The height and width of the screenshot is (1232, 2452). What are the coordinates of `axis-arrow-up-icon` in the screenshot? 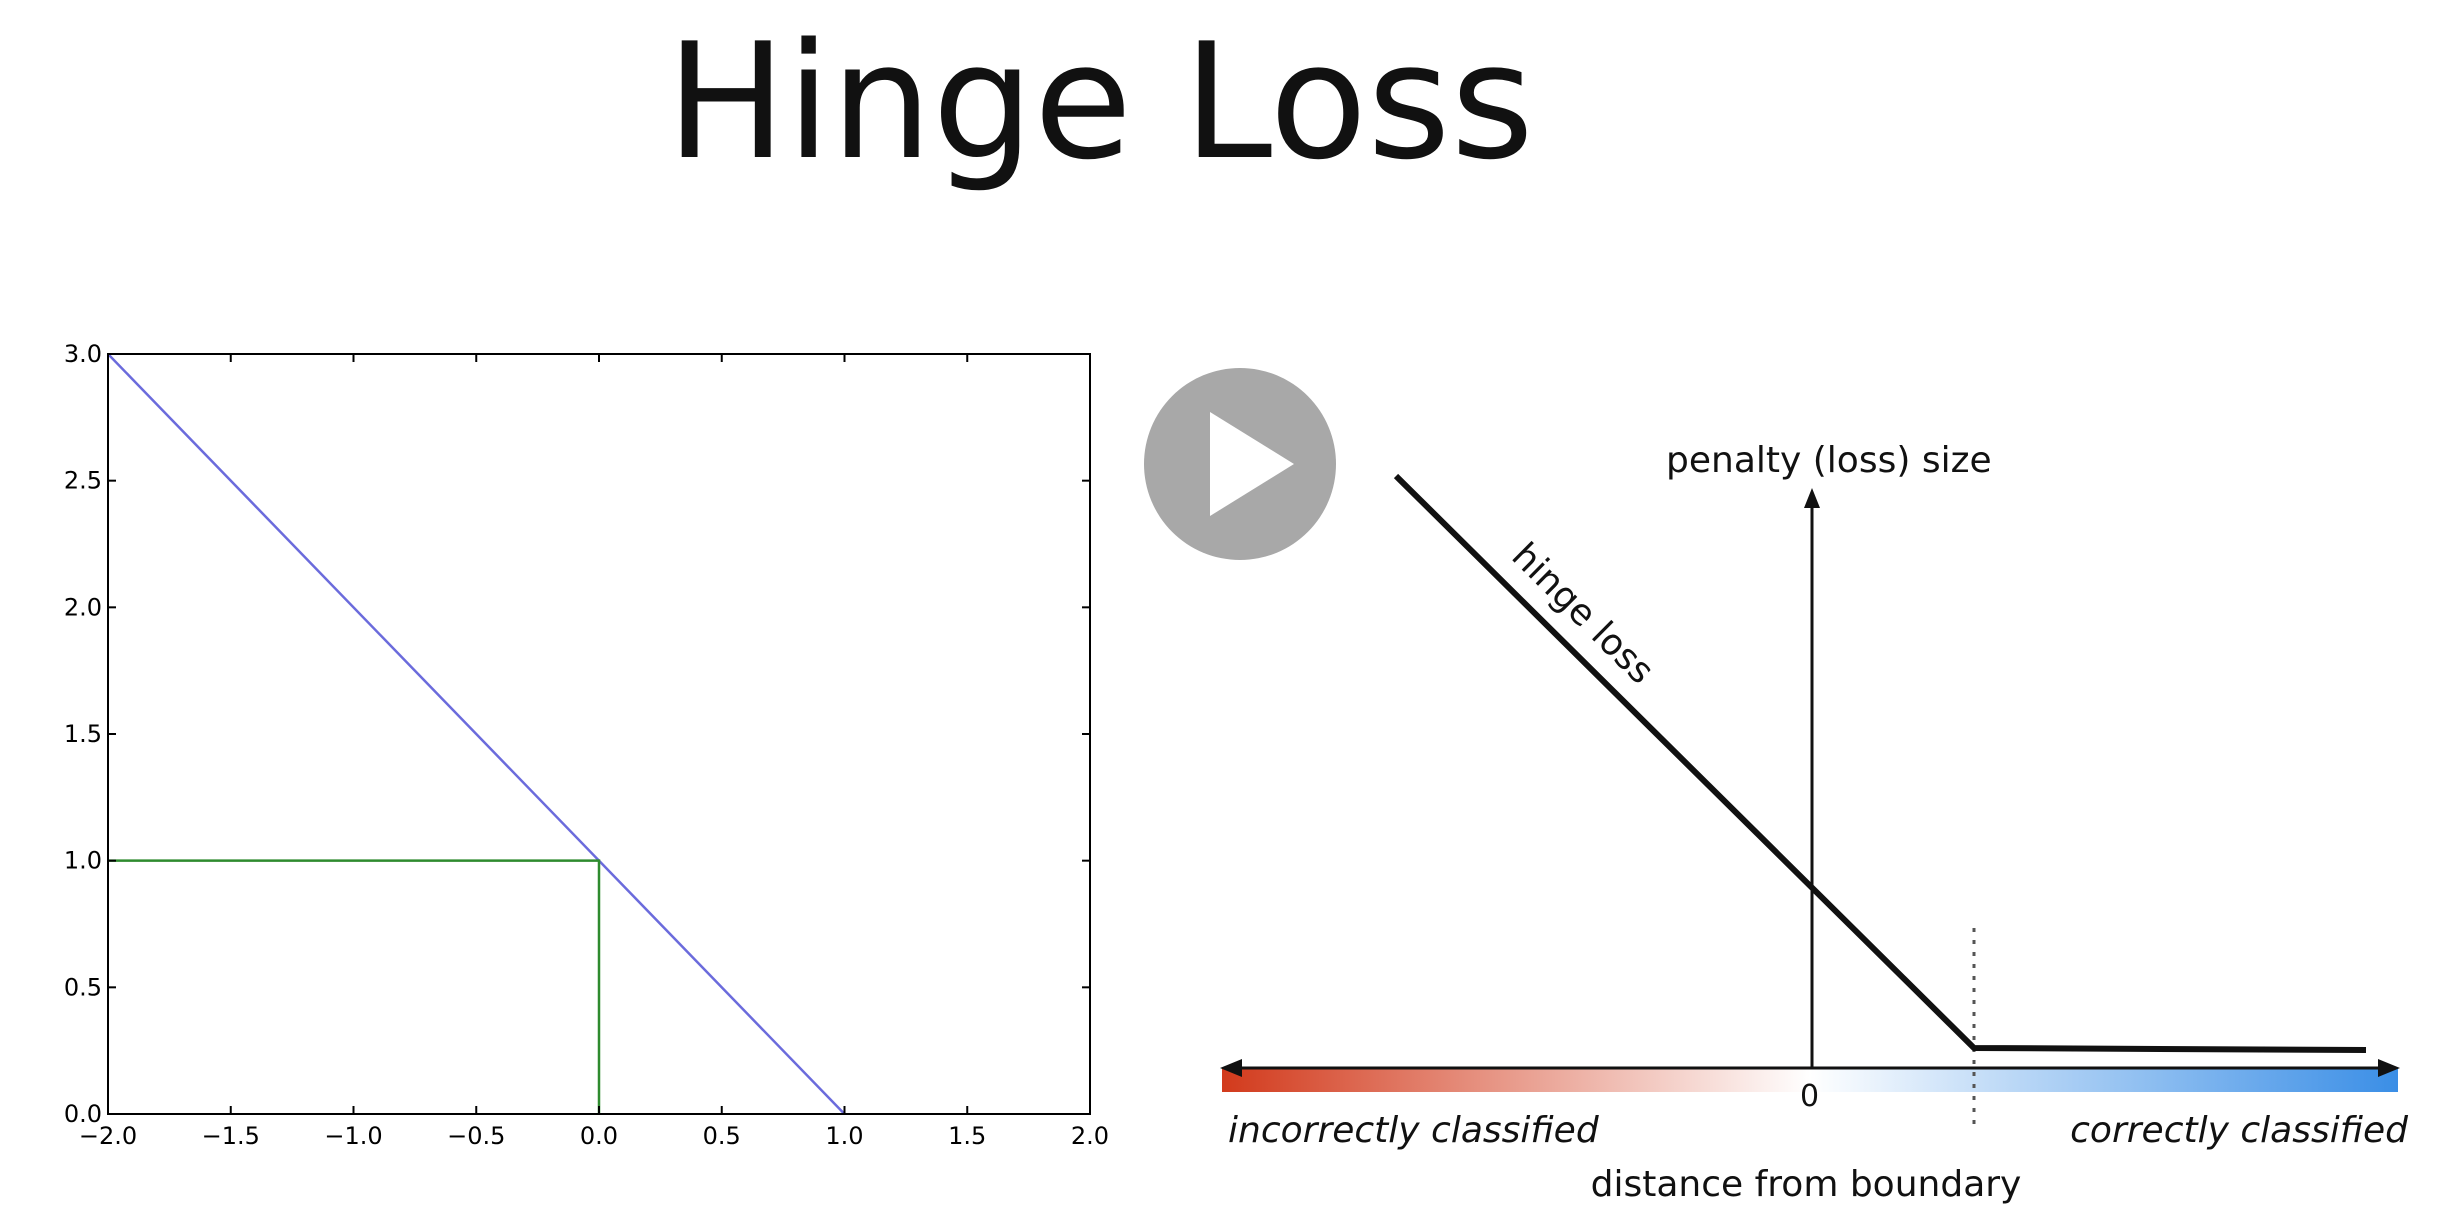 It's located at (1812, 498).